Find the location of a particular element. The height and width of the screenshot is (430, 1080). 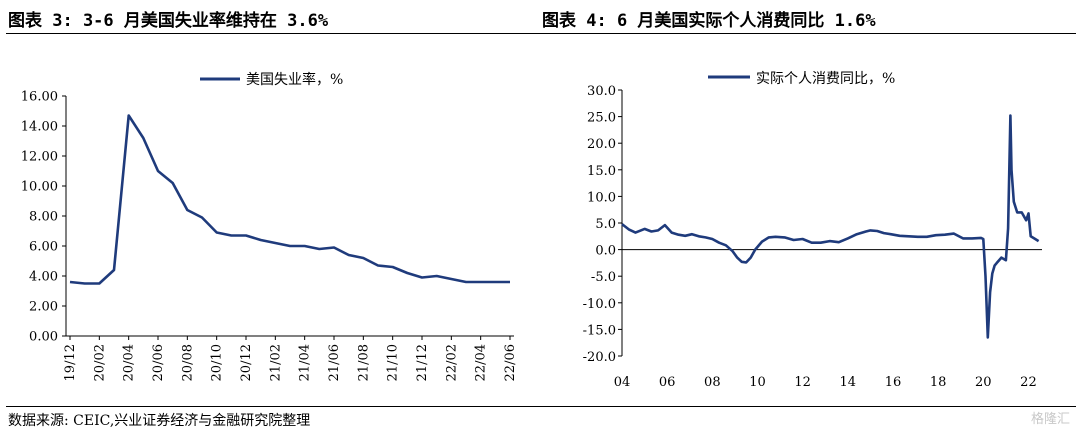

left-legend-label: 美国失业率，% is located at coordinates (294, 79).